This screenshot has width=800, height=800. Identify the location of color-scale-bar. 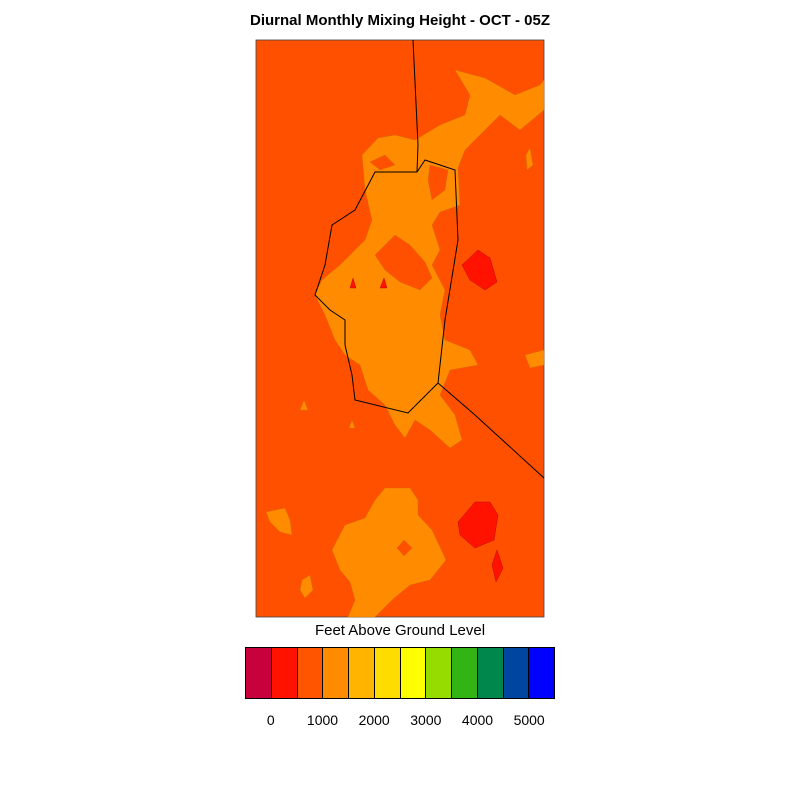
(400, 673).